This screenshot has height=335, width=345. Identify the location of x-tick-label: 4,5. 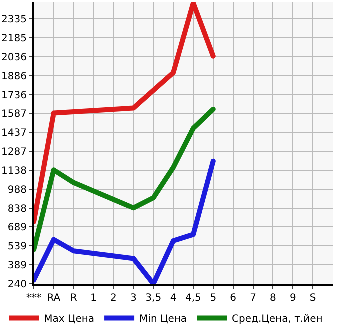
(194, 298).